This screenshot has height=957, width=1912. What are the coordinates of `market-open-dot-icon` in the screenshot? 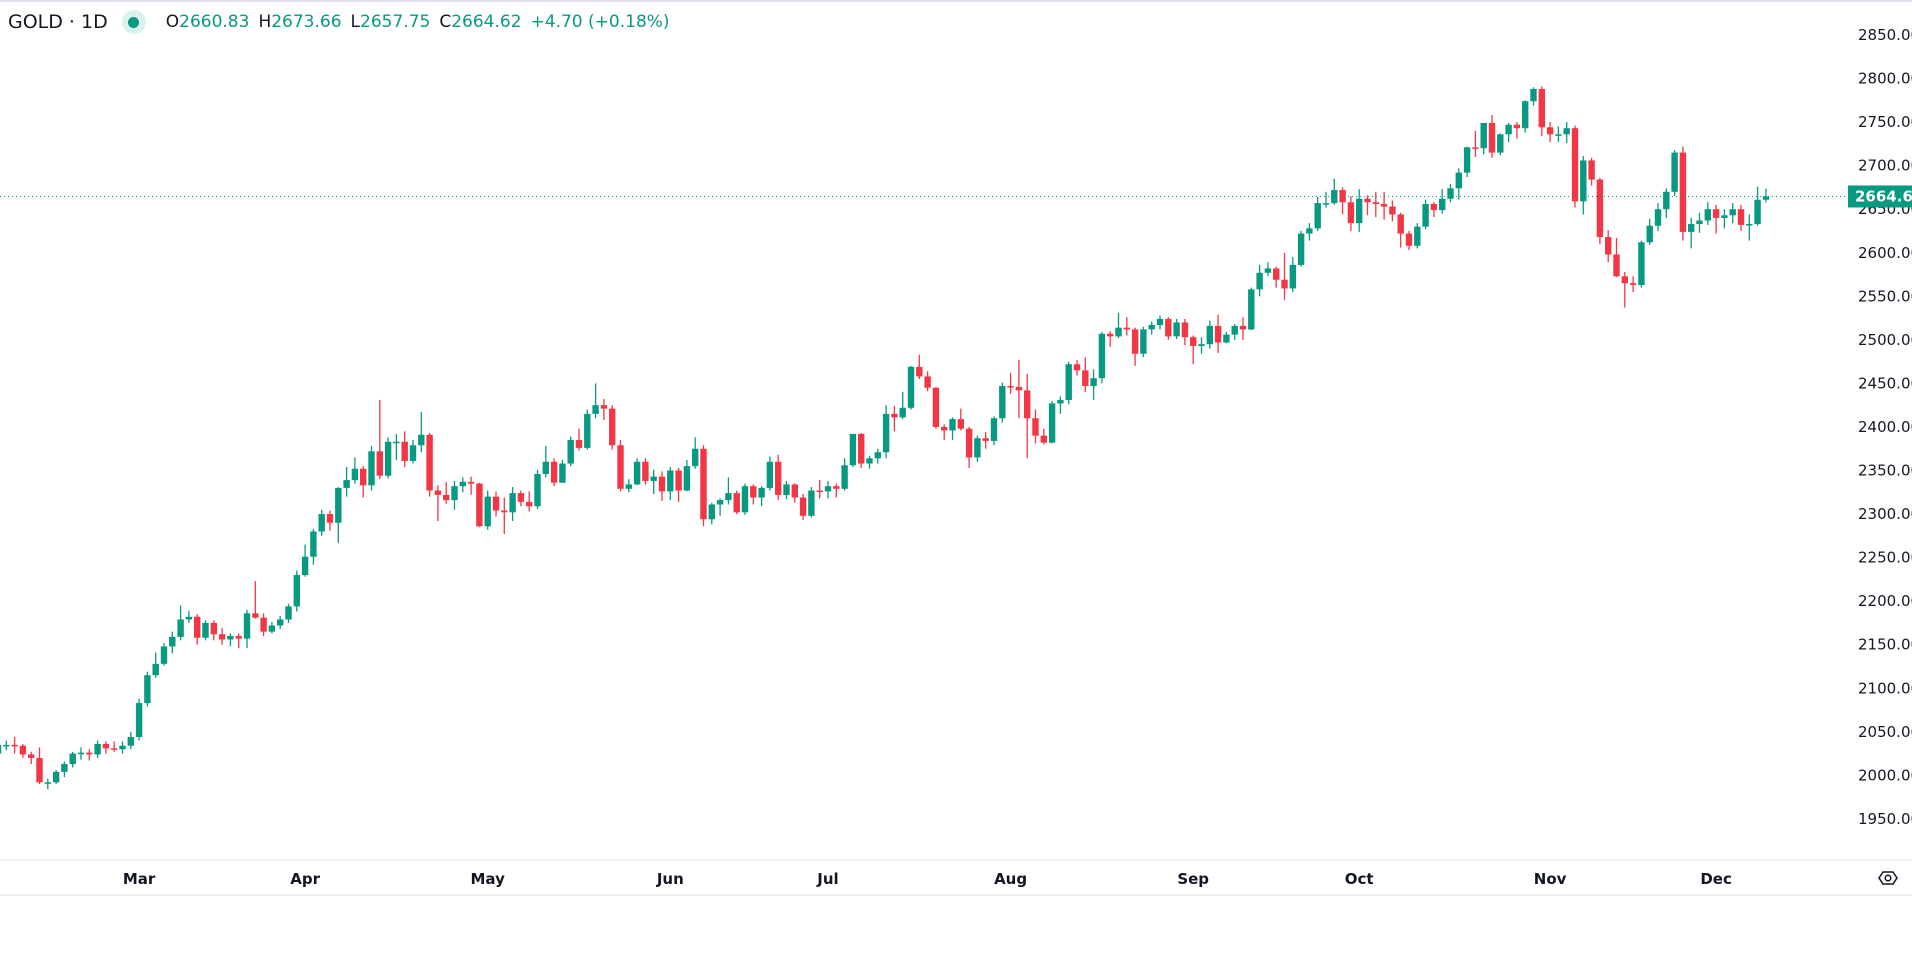 It's located at (133, 22).